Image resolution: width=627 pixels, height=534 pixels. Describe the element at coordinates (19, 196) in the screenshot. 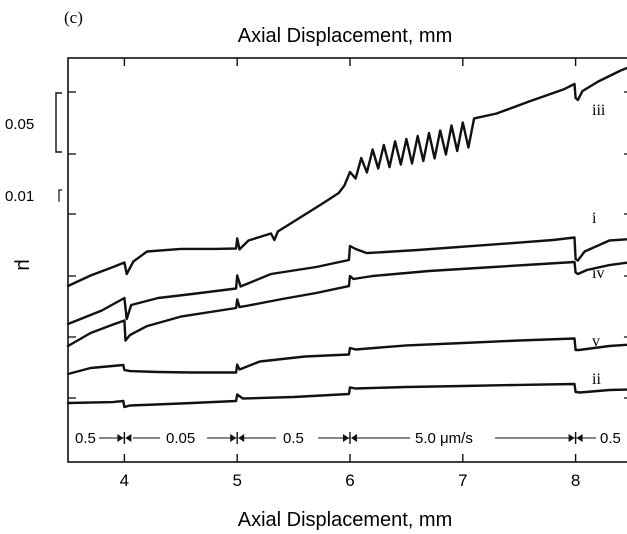

I see `scale-bar-001-label: 0.01` at that location.